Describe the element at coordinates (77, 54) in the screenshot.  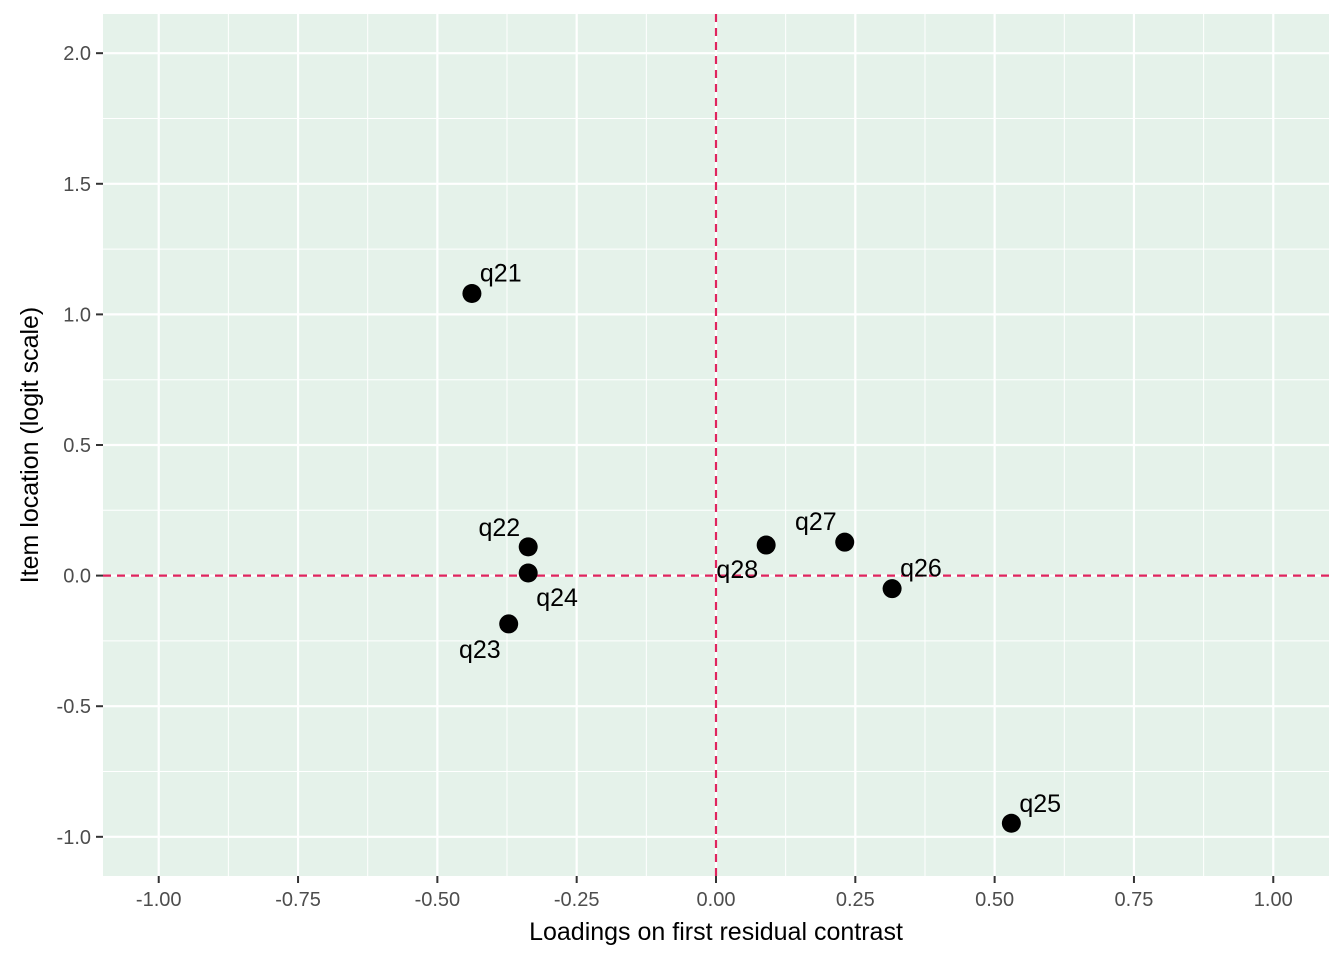
I see `y-tick-label: 2.0` at that location.